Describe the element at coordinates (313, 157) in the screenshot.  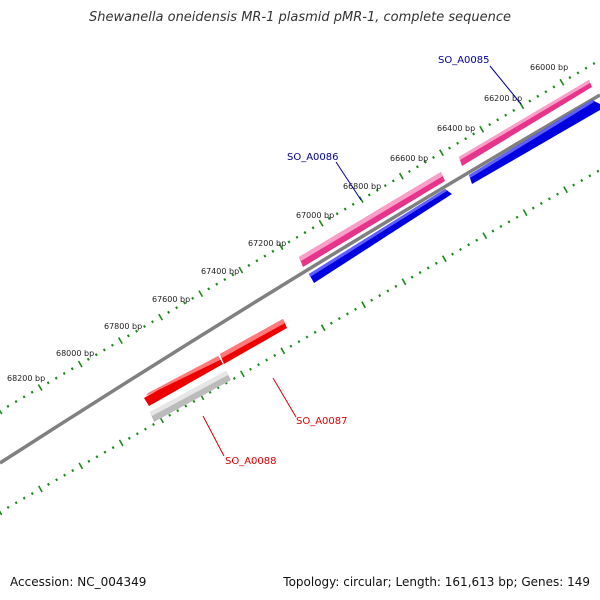
I see `gene-label-SO_A0086: SO_A0086` at that location.